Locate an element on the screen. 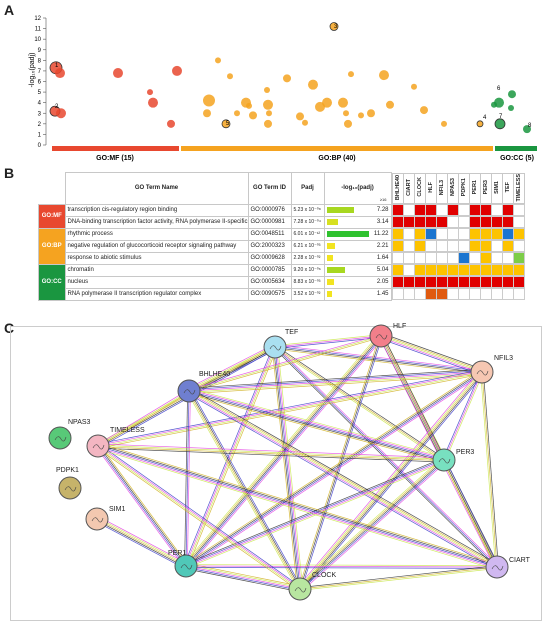 The width and height of the screenshot is (550, 623). scale-max: ≥16 is located at coordinates (383, 199).